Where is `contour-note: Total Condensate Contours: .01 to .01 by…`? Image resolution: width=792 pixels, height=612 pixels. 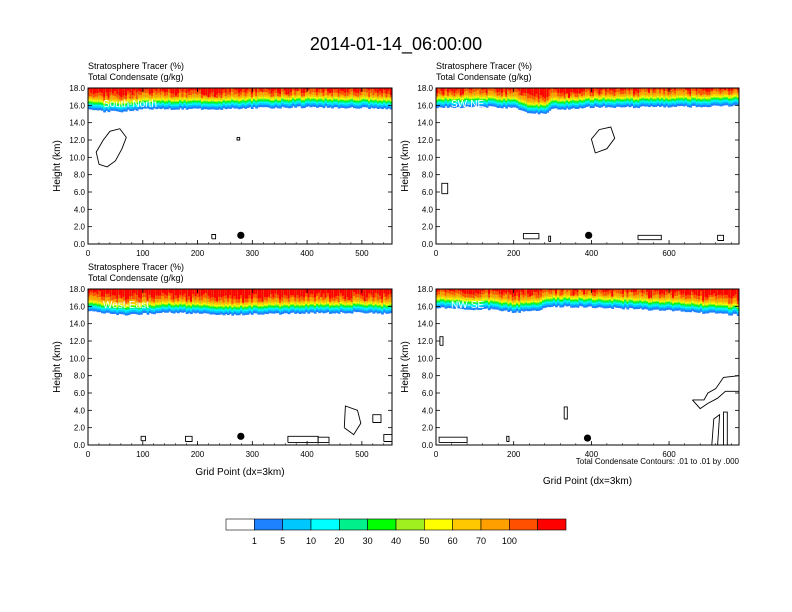 contour-note: Total Condensate Contours: .01 to .01 by… is located at coordinates (658, 461).